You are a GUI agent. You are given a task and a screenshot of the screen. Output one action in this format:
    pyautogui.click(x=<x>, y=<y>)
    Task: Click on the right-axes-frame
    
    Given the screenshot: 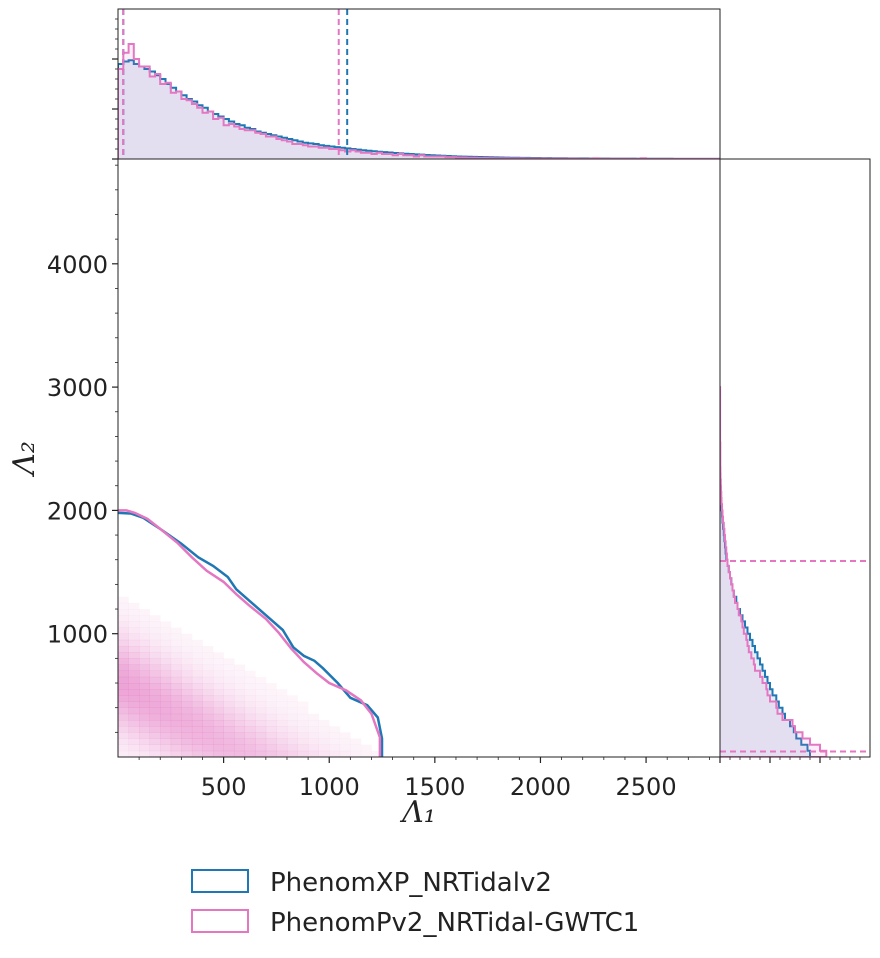 What is the action you would take?
    pyautogui.click(x=795, y=458)
    